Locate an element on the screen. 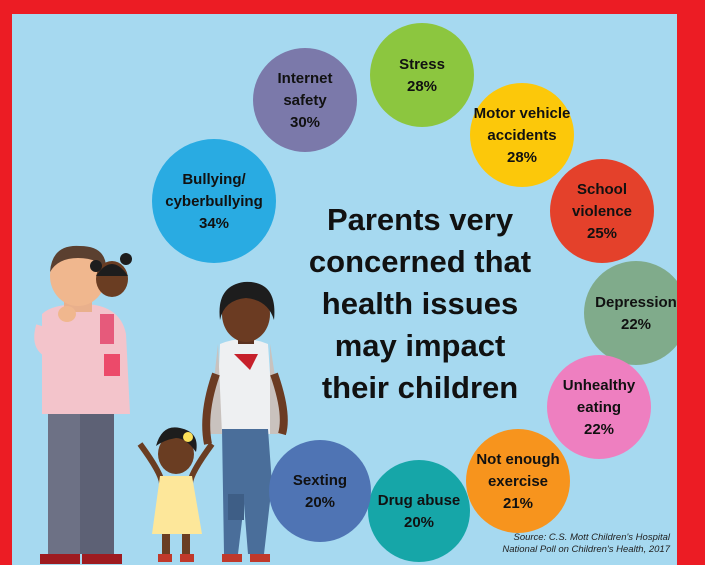  girl-figure is located at coordinates (176, 494).